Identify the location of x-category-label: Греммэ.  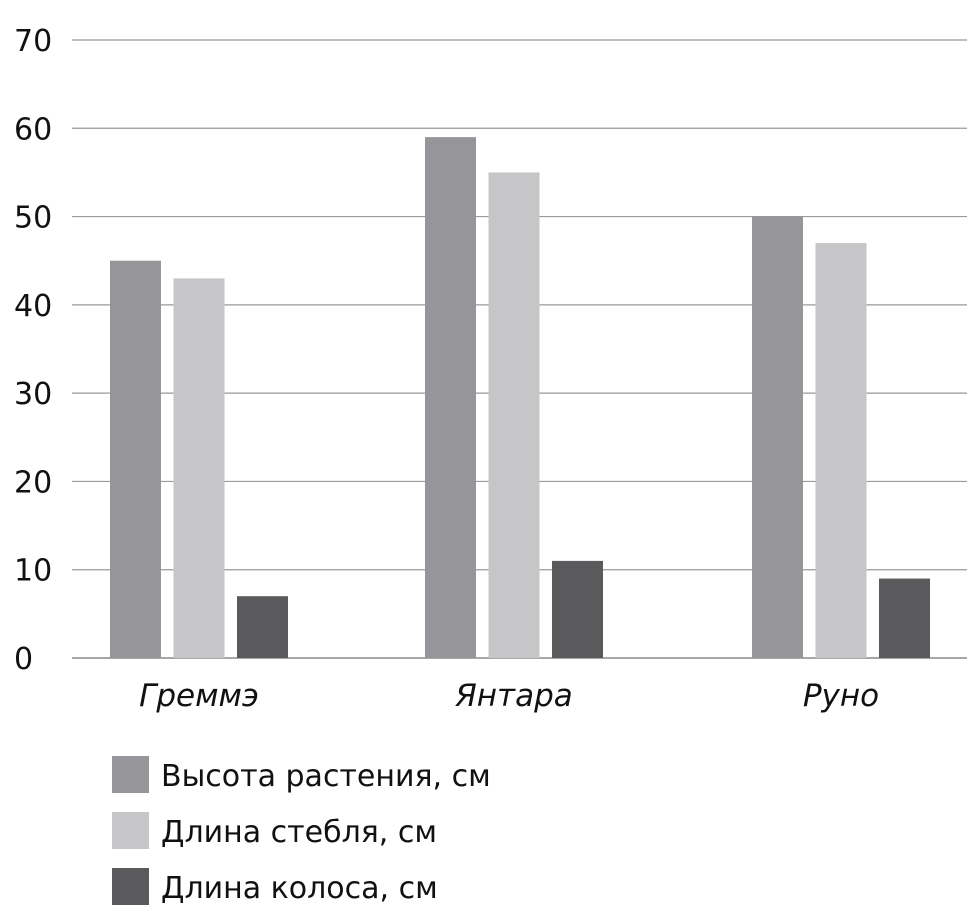
(199, 696).